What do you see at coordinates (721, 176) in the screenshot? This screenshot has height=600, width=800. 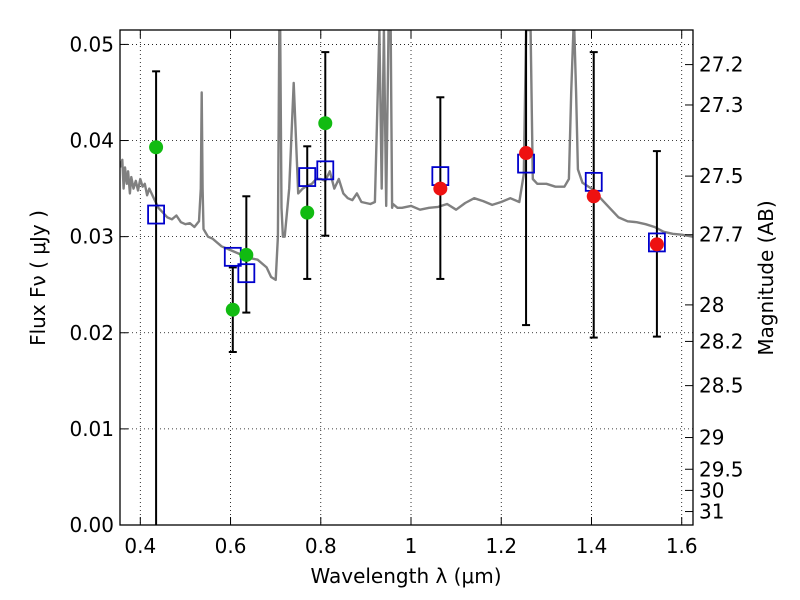 I see `right-tick-label: 27.5` at bounding box center [721, 176].